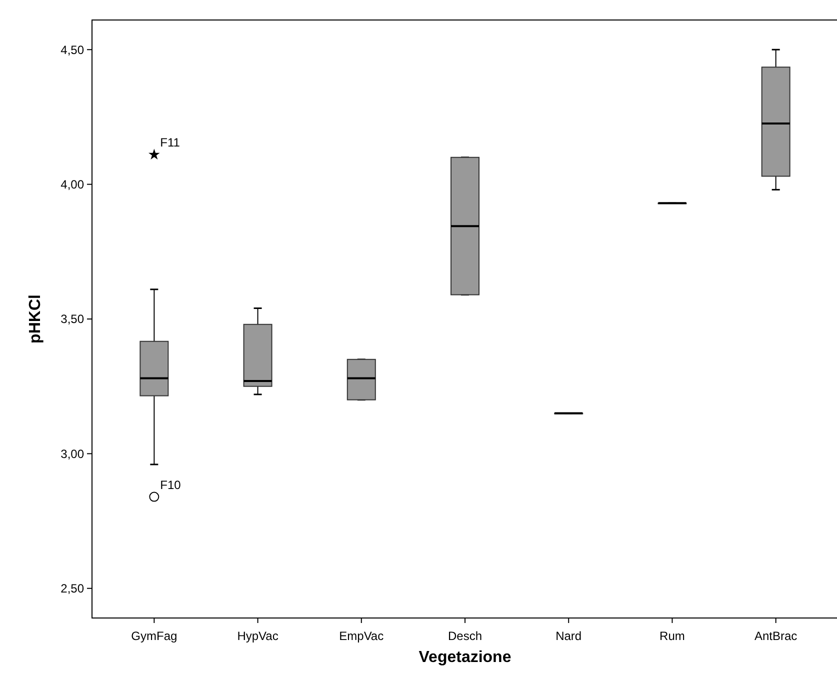 This screenshot has height=675, width=837. Describe the element at coordinates (776, 636) in the screenshot. I see `x-tick-label: AntBrac` at that location.